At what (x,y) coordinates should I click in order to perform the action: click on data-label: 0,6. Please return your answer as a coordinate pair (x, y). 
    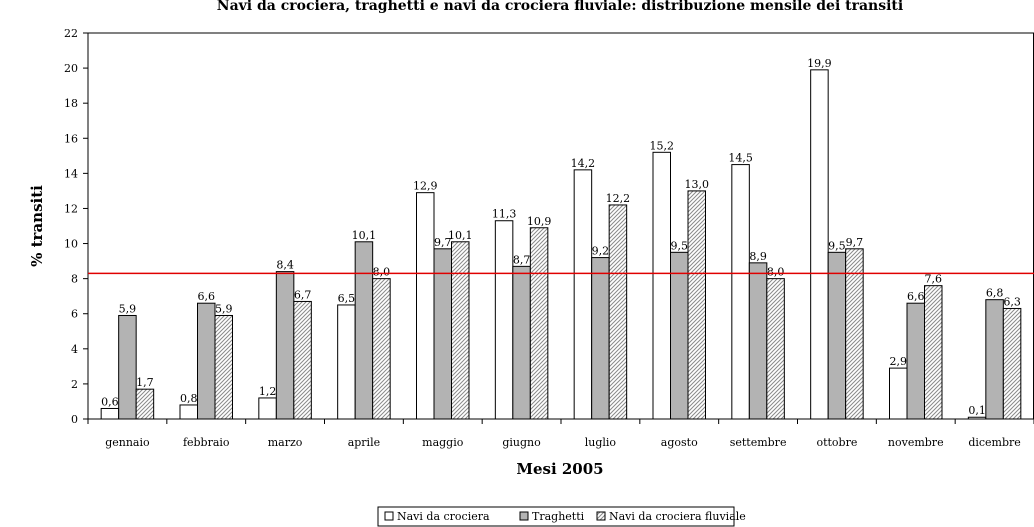
    Looking at the image, I should click on (110, 401).